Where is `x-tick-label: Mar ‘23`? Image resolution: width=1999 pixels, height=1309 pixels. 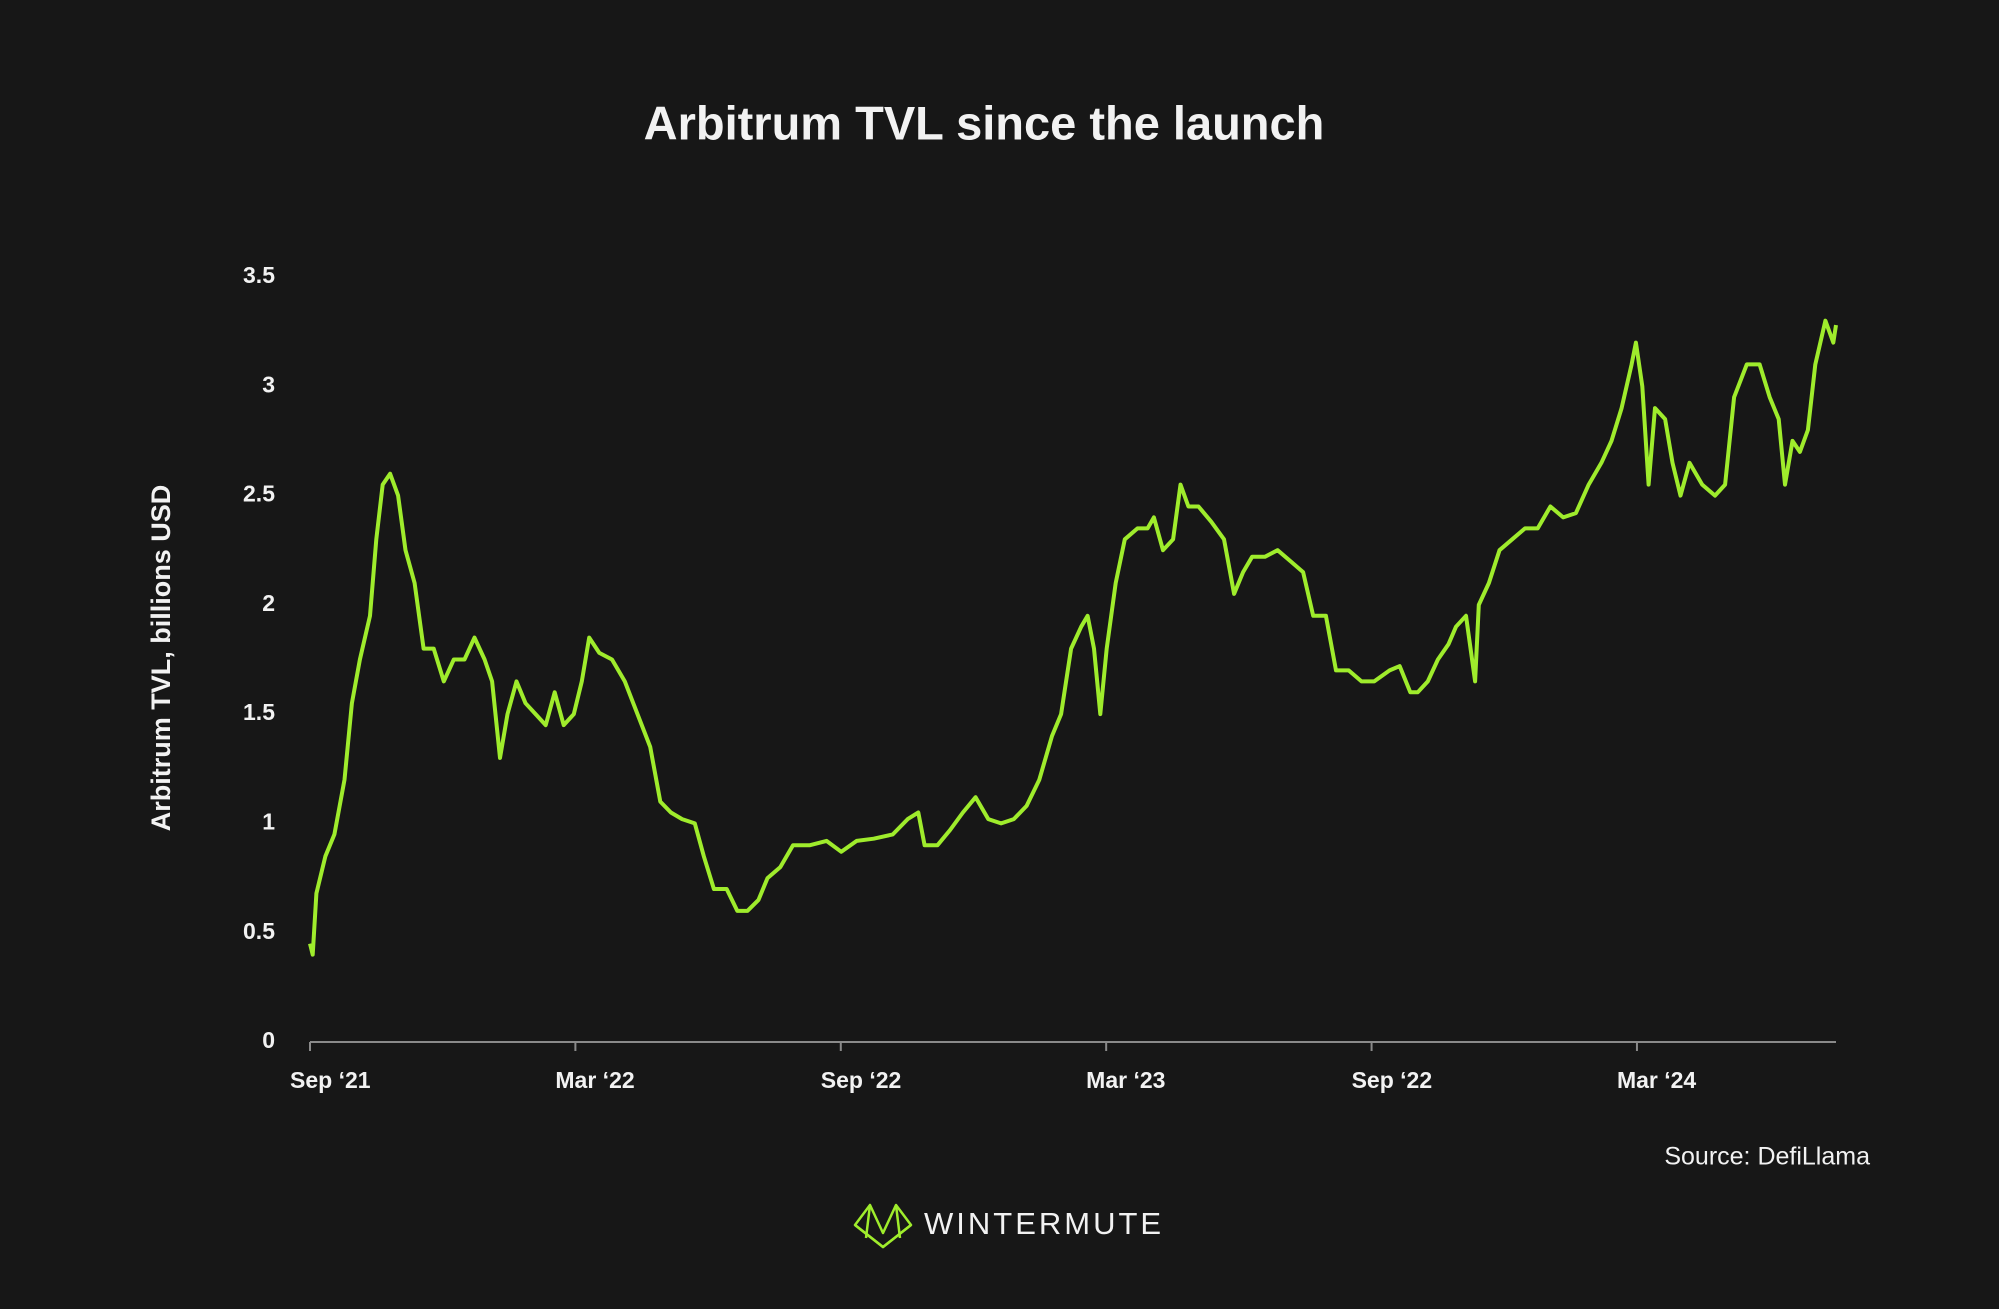 x-tick-label: Mar ‘23 is located at coordinates (1125, 1080).